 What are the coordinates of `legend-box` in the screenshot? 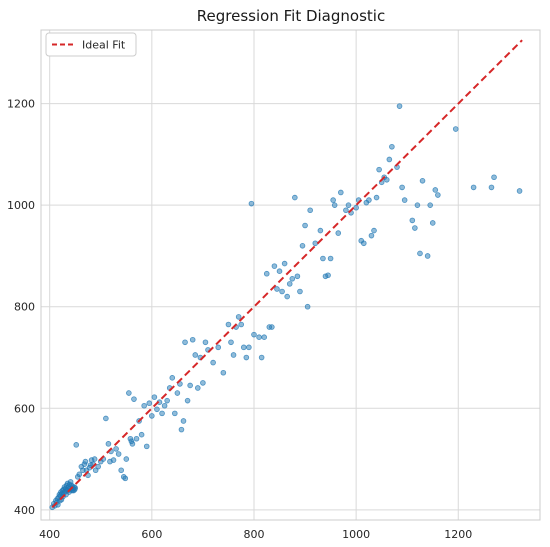 It's located at (91, 44).